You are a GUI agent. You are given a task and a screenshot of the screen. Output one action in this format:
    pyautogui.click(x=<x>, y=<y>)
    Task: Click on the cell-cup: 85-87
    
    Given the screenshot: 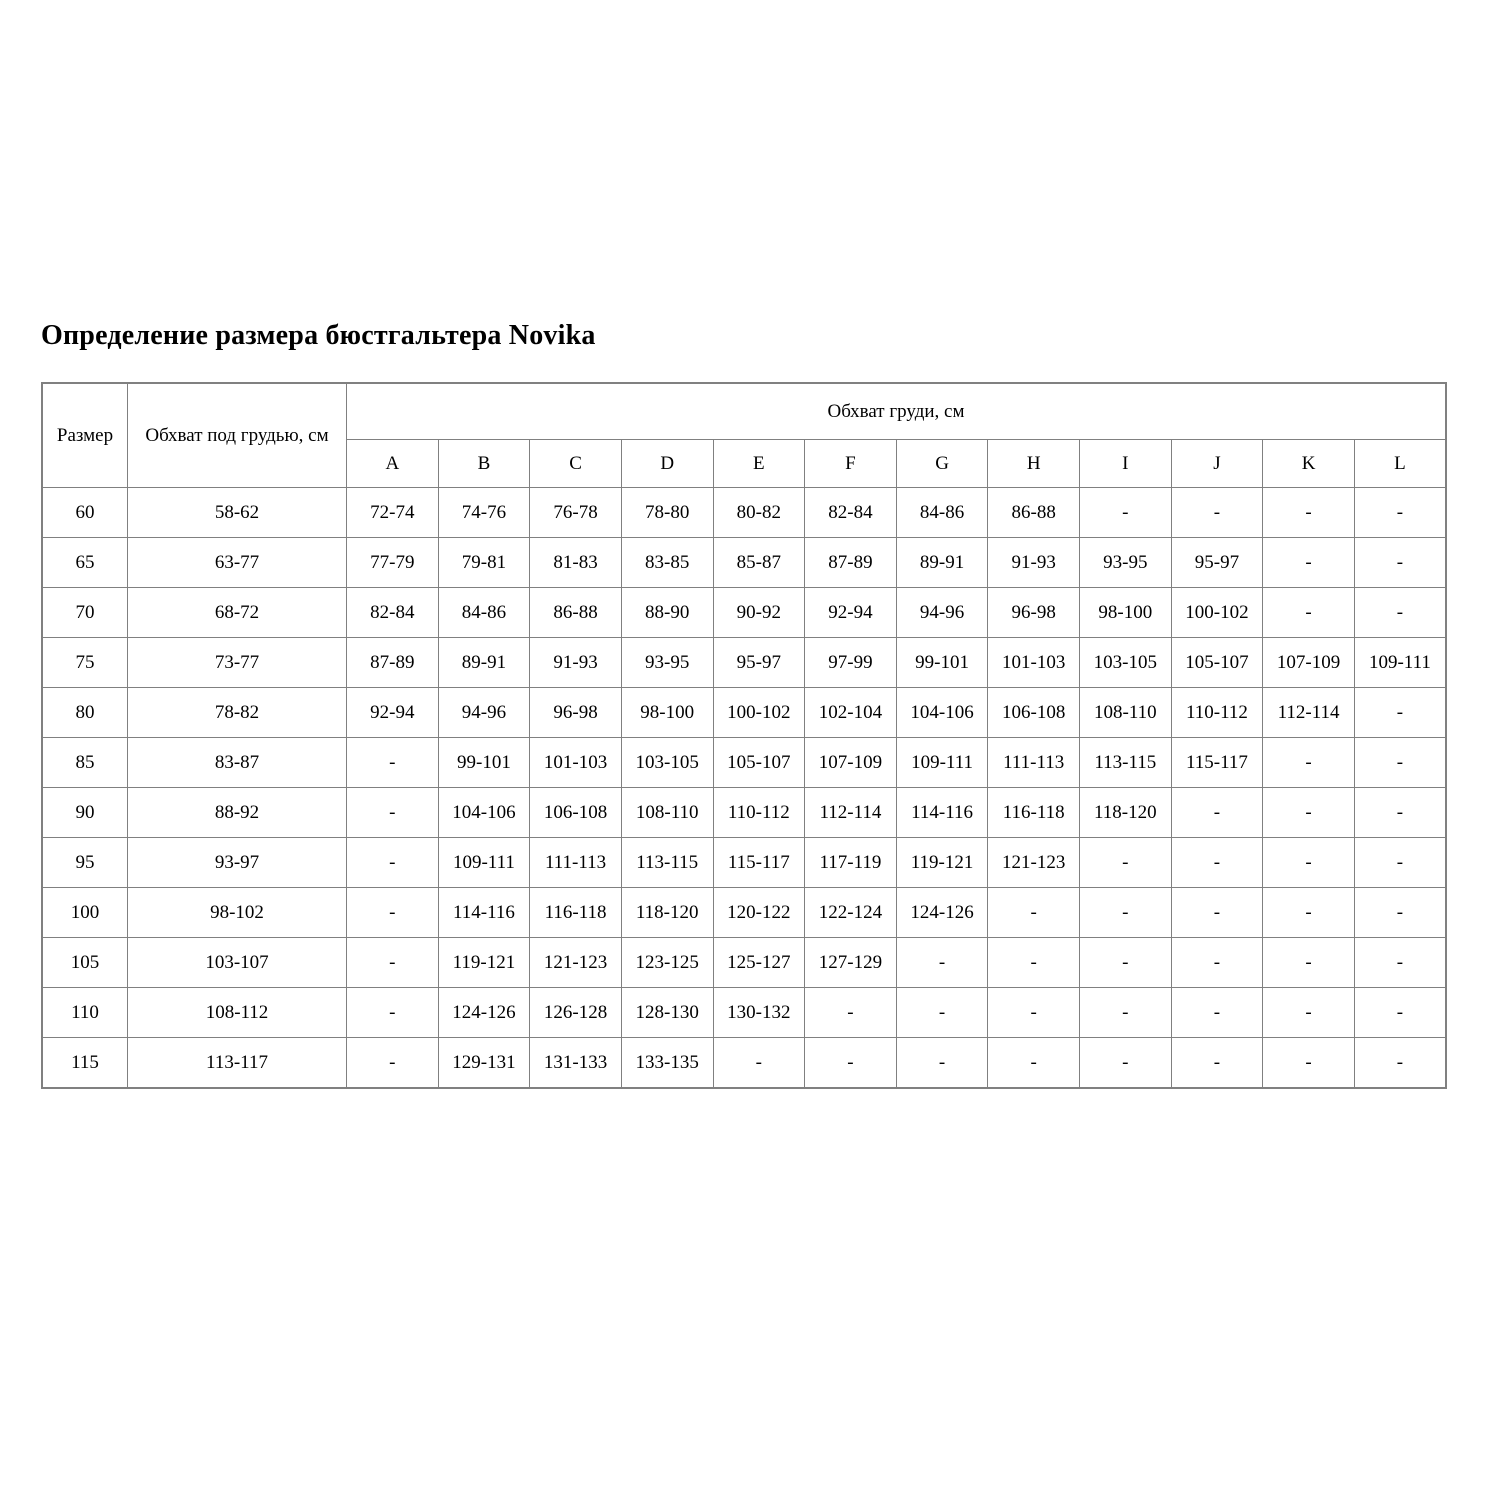 What is the action you would take?
    pyautogui.click(x=759, y=562)
    